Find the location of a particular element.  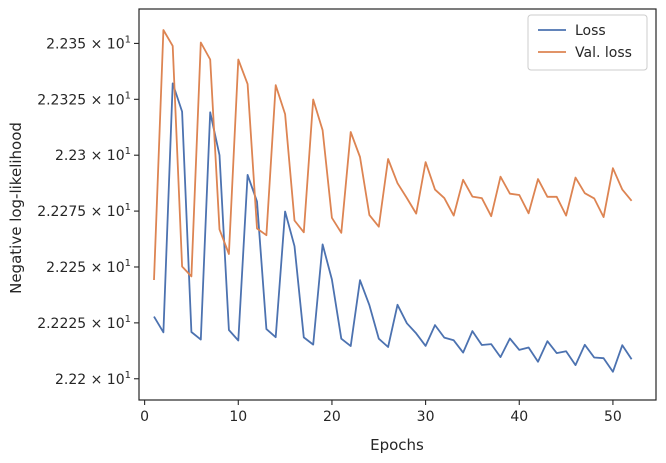

legend: Loss Val. loss is located at coordinates (587, 42).